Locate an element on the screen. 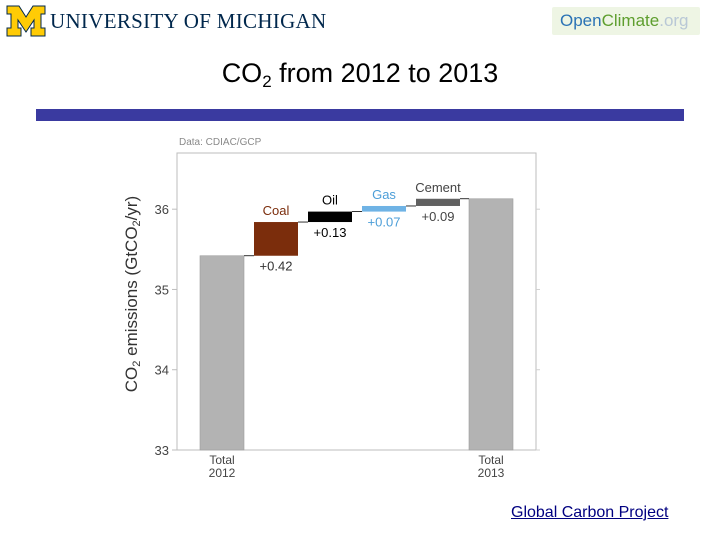 The height and width of the screenshot is (540, 720). y-axis-label: CO2 emissions (GtCO2/yr) is located at coordinates (132, 294).